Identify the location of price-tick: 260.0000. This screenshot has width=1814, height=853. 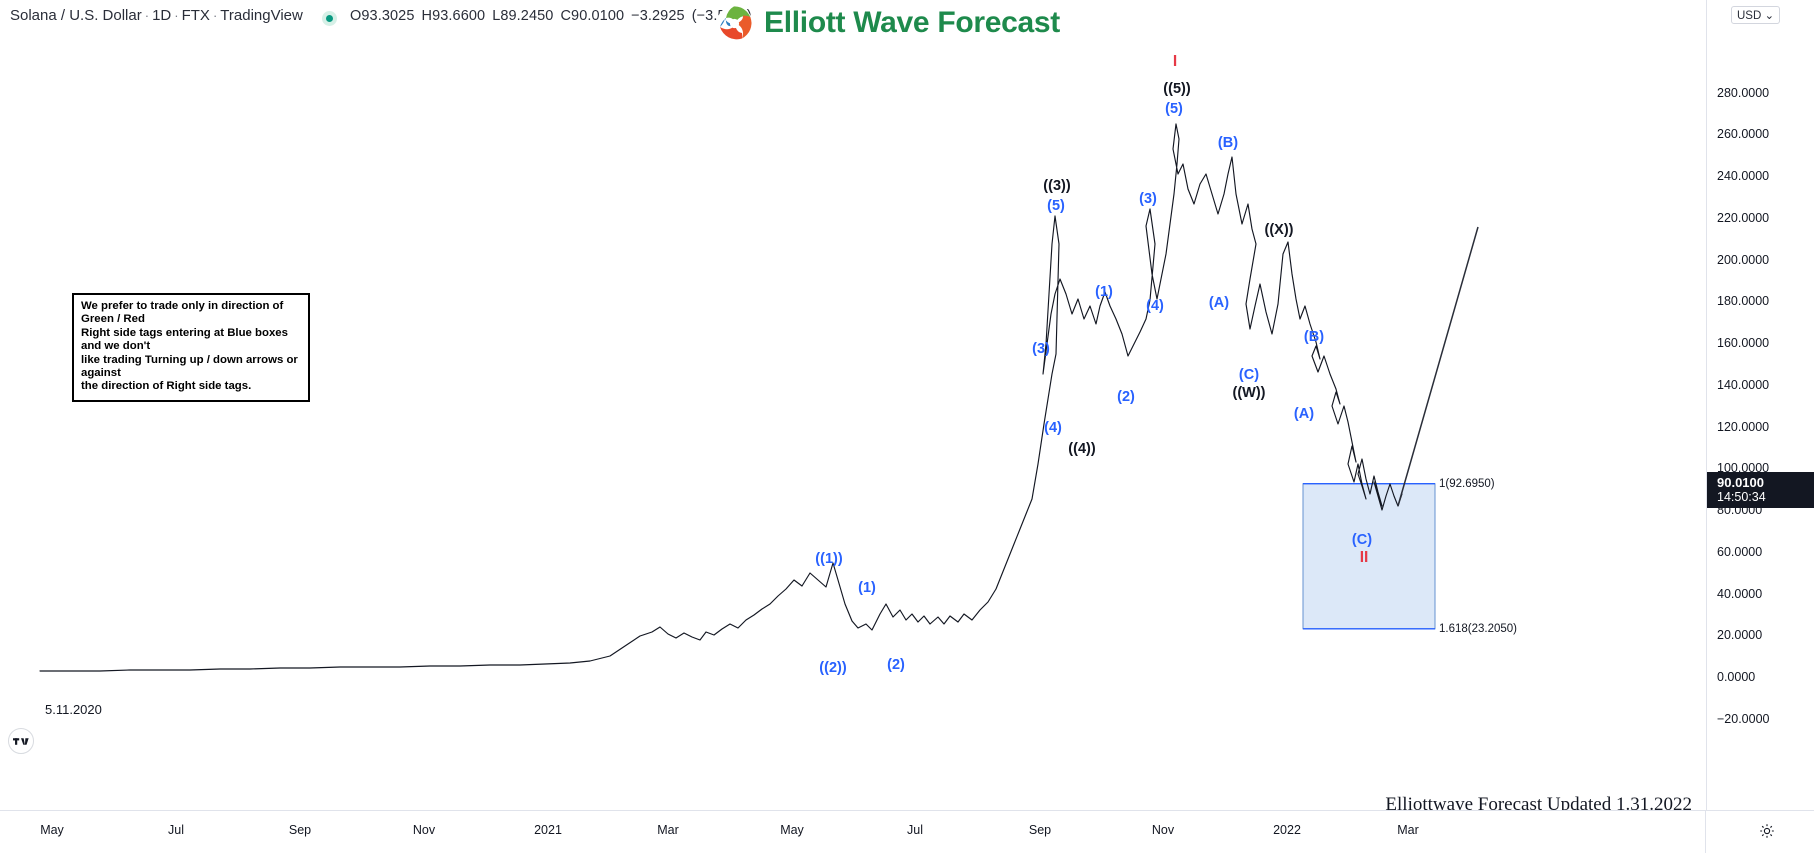
(1743, 134).